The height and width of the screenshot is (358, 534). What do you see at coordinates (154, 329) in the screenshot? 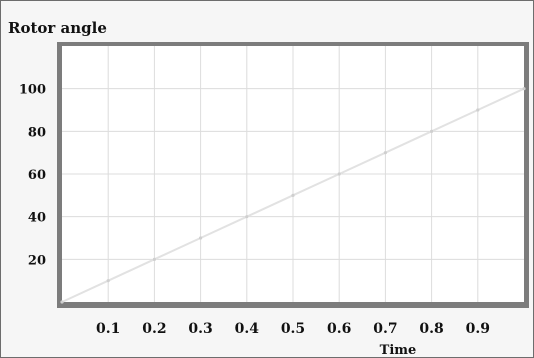
I see `x-tick-label: 0.2` at bounding box center [154, 329].